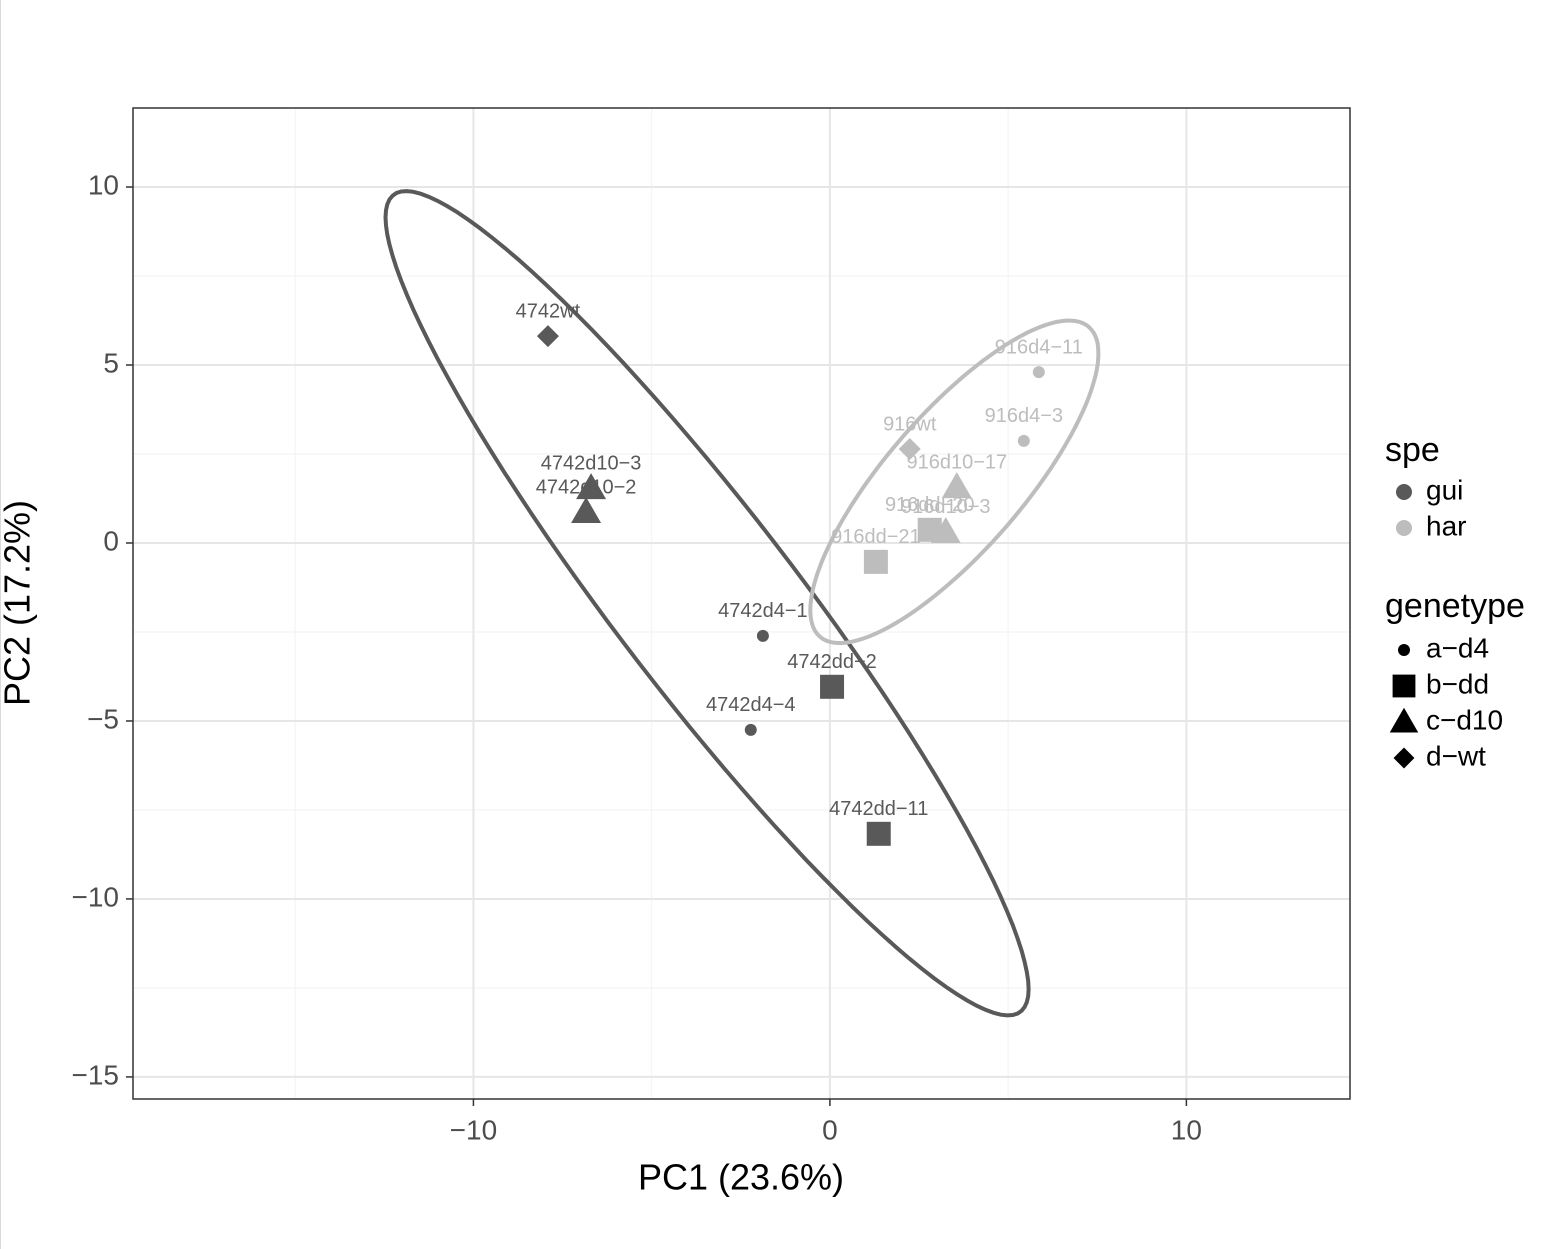  Describe the element at coordinates (910, 424) in the screenshot. I see `point-label: 916wt` at that location.